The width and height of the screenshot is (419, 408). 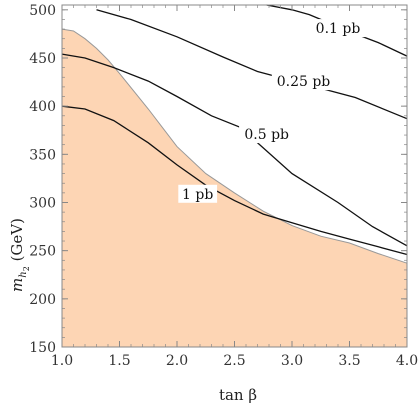 I want to click on y-tick-label: 300, so click(x=42, y=203).